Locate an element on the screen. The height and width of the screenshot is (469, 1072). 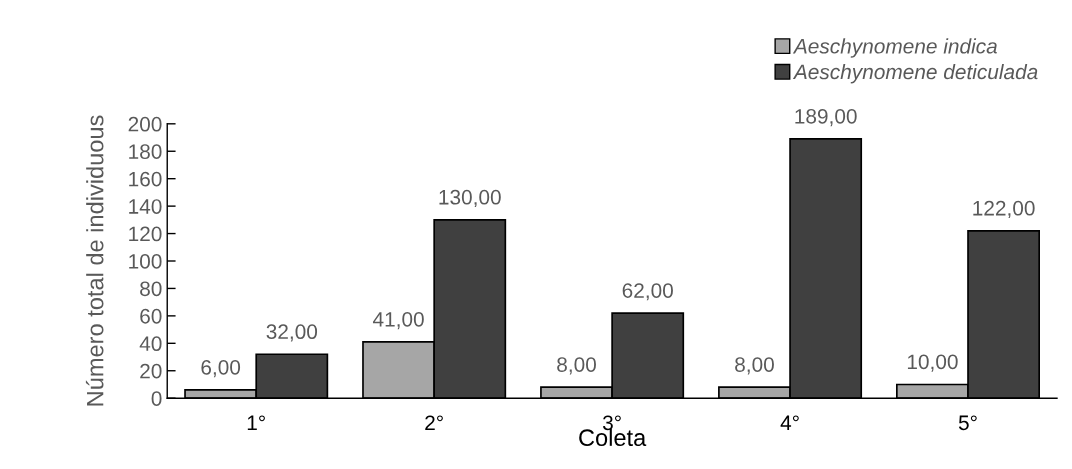
x-tick-label: 4° is located at coordinates (789, 422).